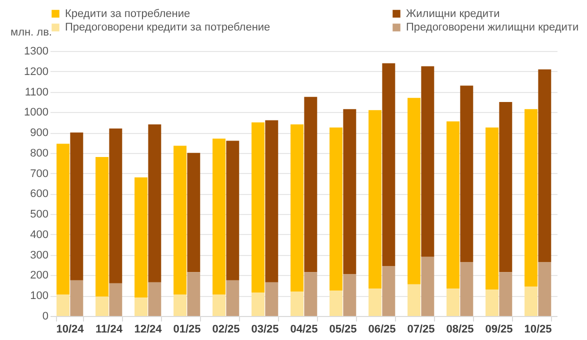 This screenshot has width=587, height=340. I want to click on y-tick-label: 300, so click(39, 255).